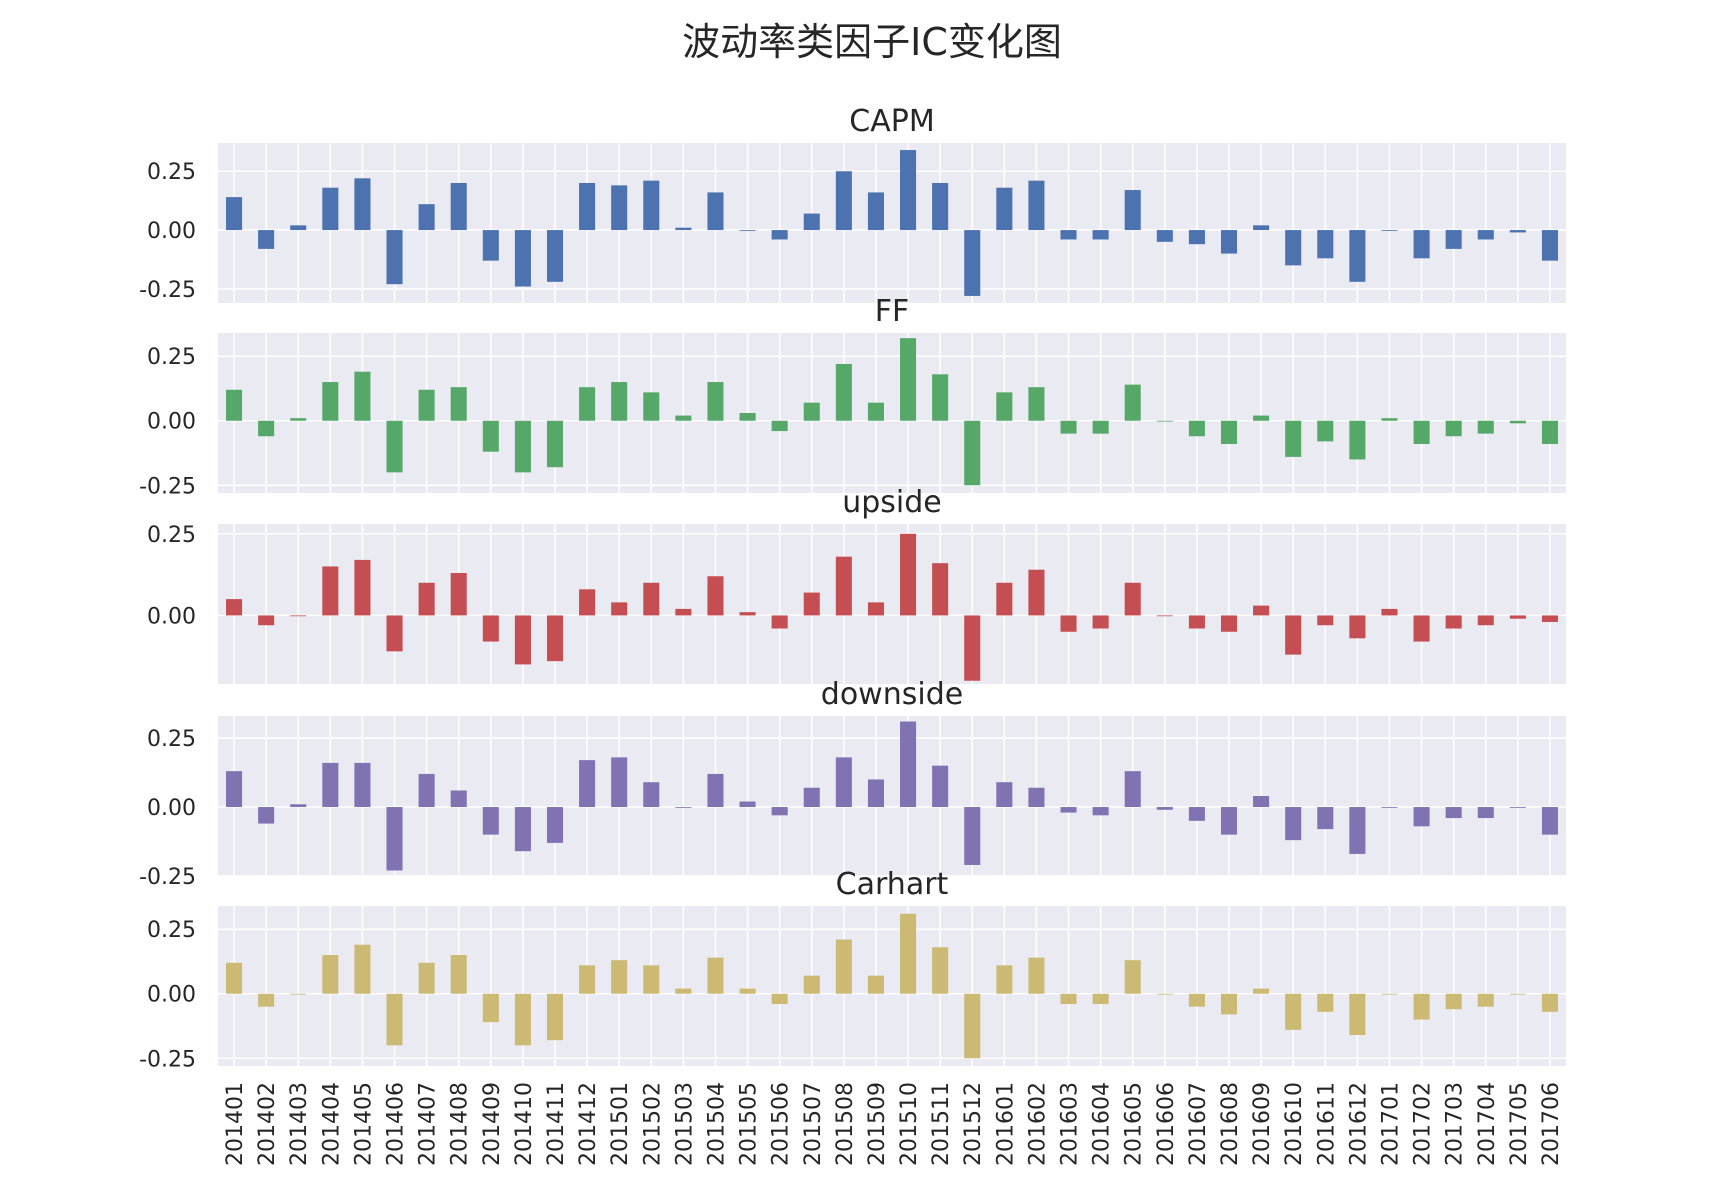 The image size is (1729, 1189). What do you see at coordinates (781, 1124) in the screenshot?
I see `x-tick-label: 201506` at bounding box center [781, 1124].